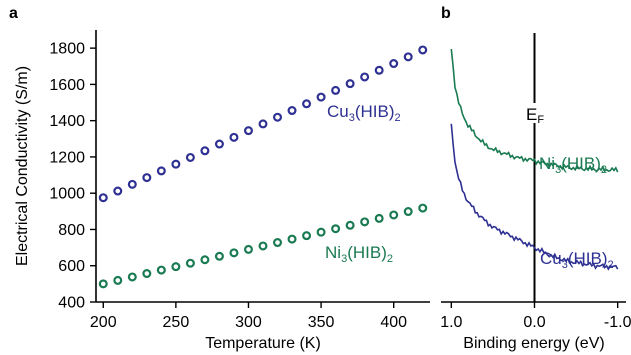 This screenshot has height=355, width=631. What do you see at coordinates (13, 13) in the screenshot?
I see `panel-a-label: a` at bounding box center [13, 13].